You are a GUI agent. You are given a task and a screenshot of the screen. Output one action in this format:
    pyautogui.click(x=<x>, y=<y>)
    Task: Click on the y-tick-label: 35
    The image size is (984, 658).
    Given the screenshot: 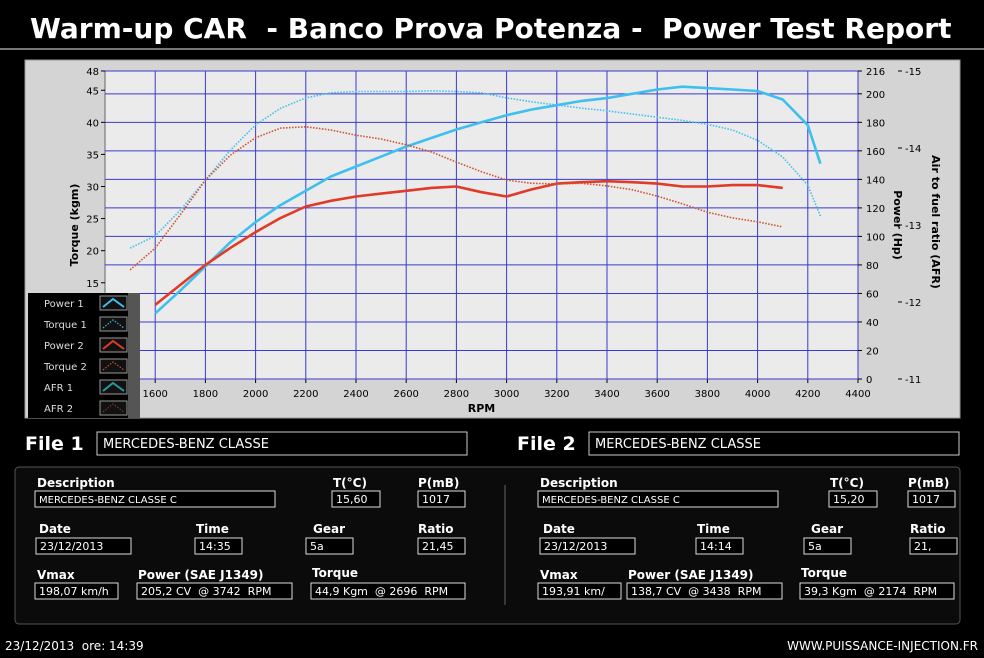 What is the action you would take?
    pyautogui.click(x=92, y=155)
    